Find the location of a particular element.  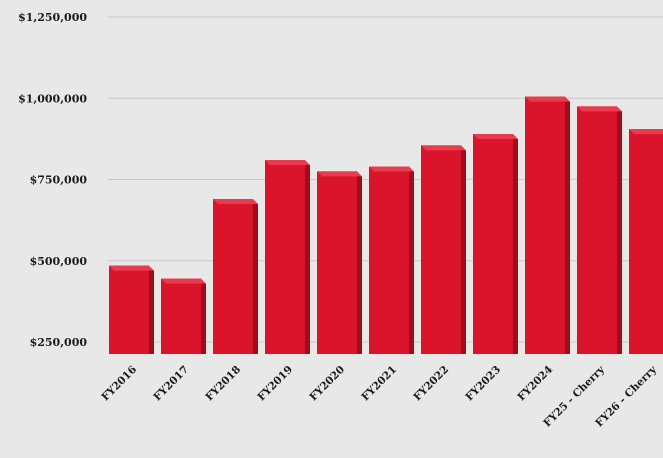

y-tick-label: $250,000 is located at coordinates (59, 342).